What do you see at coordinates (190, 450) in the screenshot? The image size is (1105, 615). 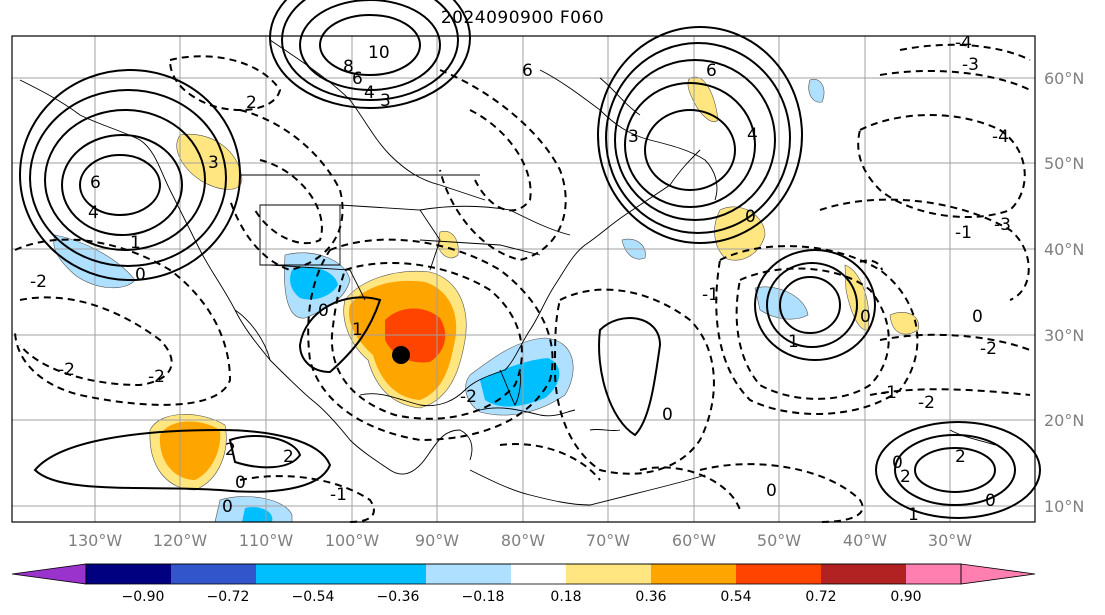 I see `positive-anomaly-moderate` at bounding box center [190, 450].